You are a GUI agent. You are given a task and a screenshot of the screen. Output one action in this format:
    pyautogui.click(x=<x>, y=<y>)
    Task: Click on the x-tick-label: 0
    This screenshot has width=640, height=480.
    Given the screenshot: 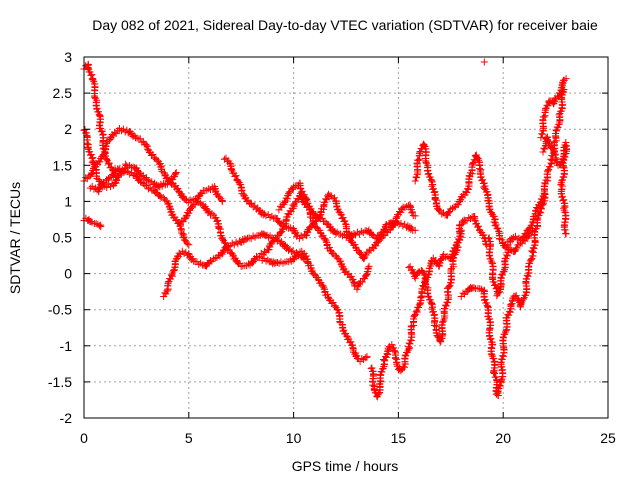 What is the action you would take?
    pyautogui.click(x=84, y=438)
    